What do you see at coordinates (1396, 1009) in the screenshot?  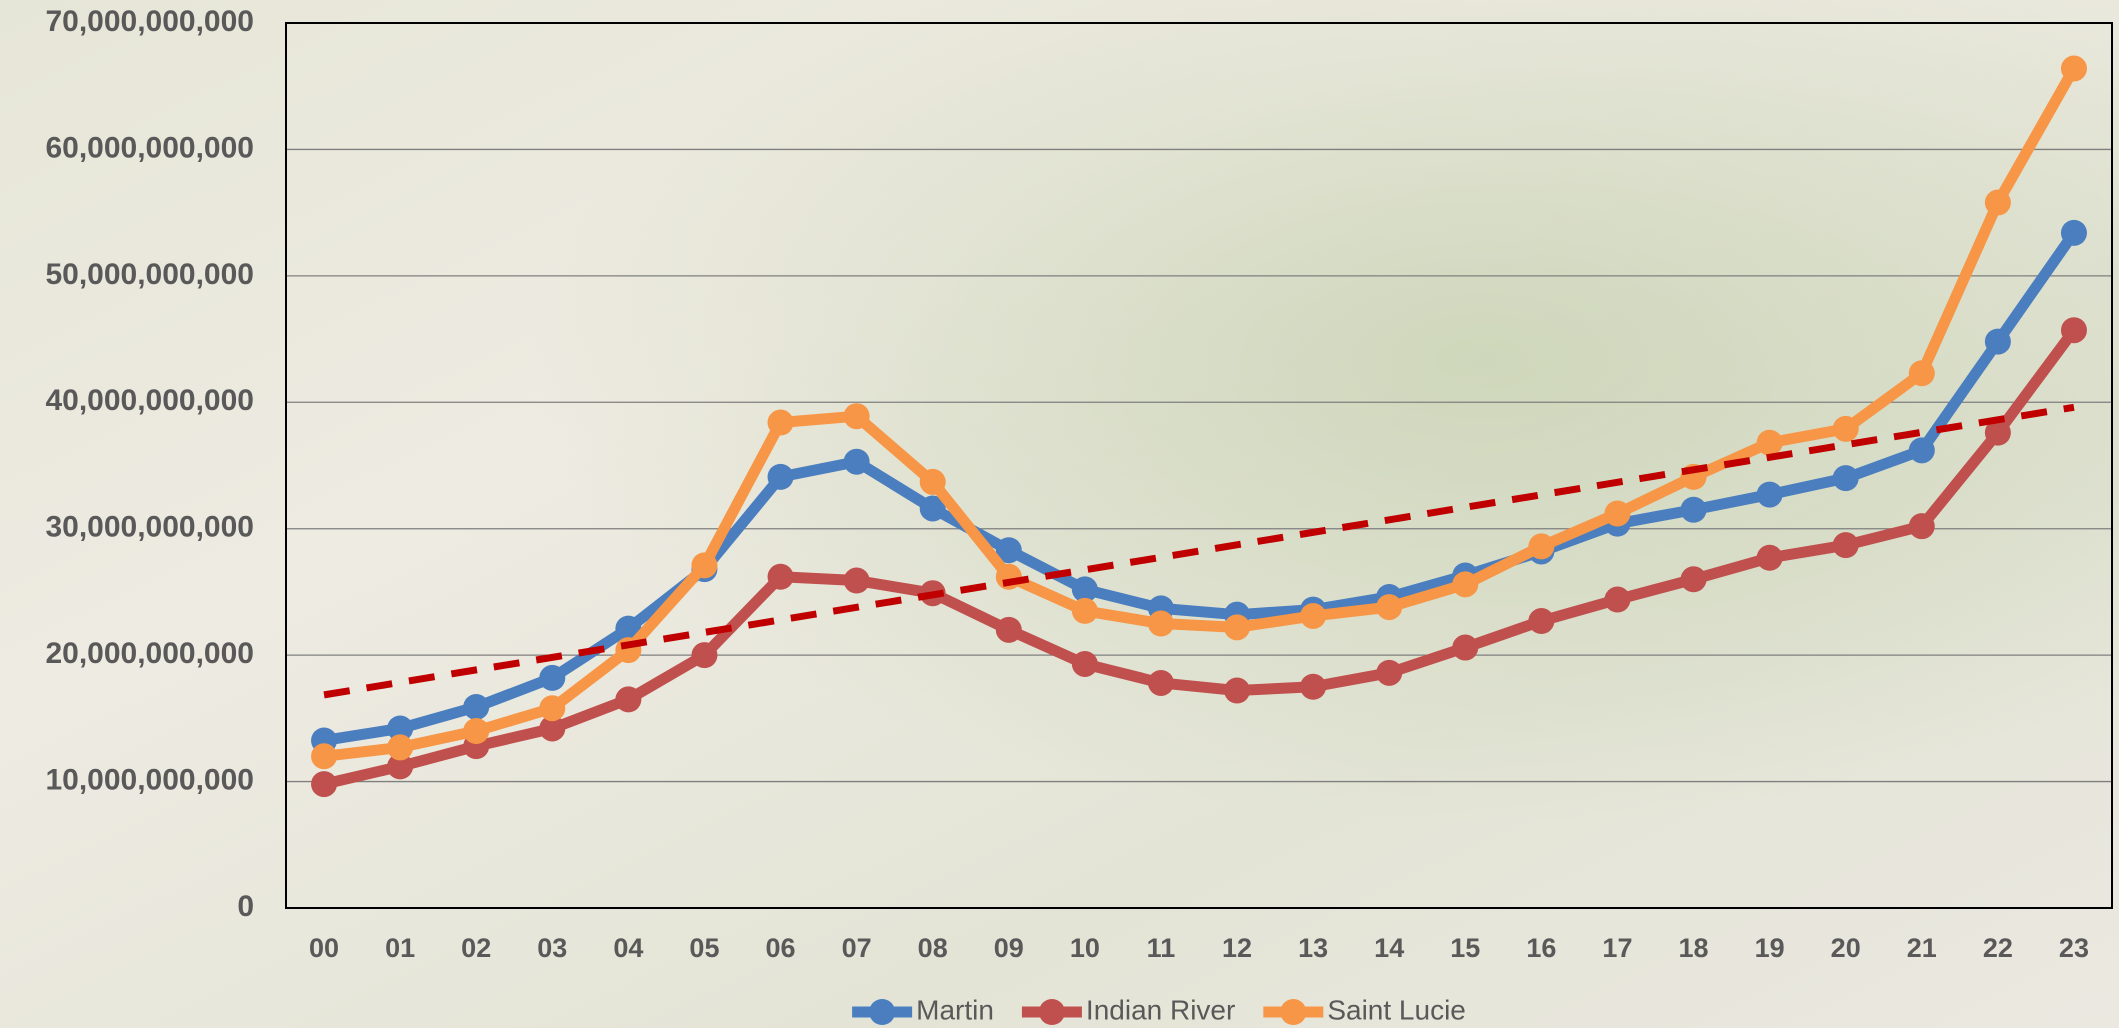 I see `legend-label: Saint Lucie` at bounding box center [1396, 1009].